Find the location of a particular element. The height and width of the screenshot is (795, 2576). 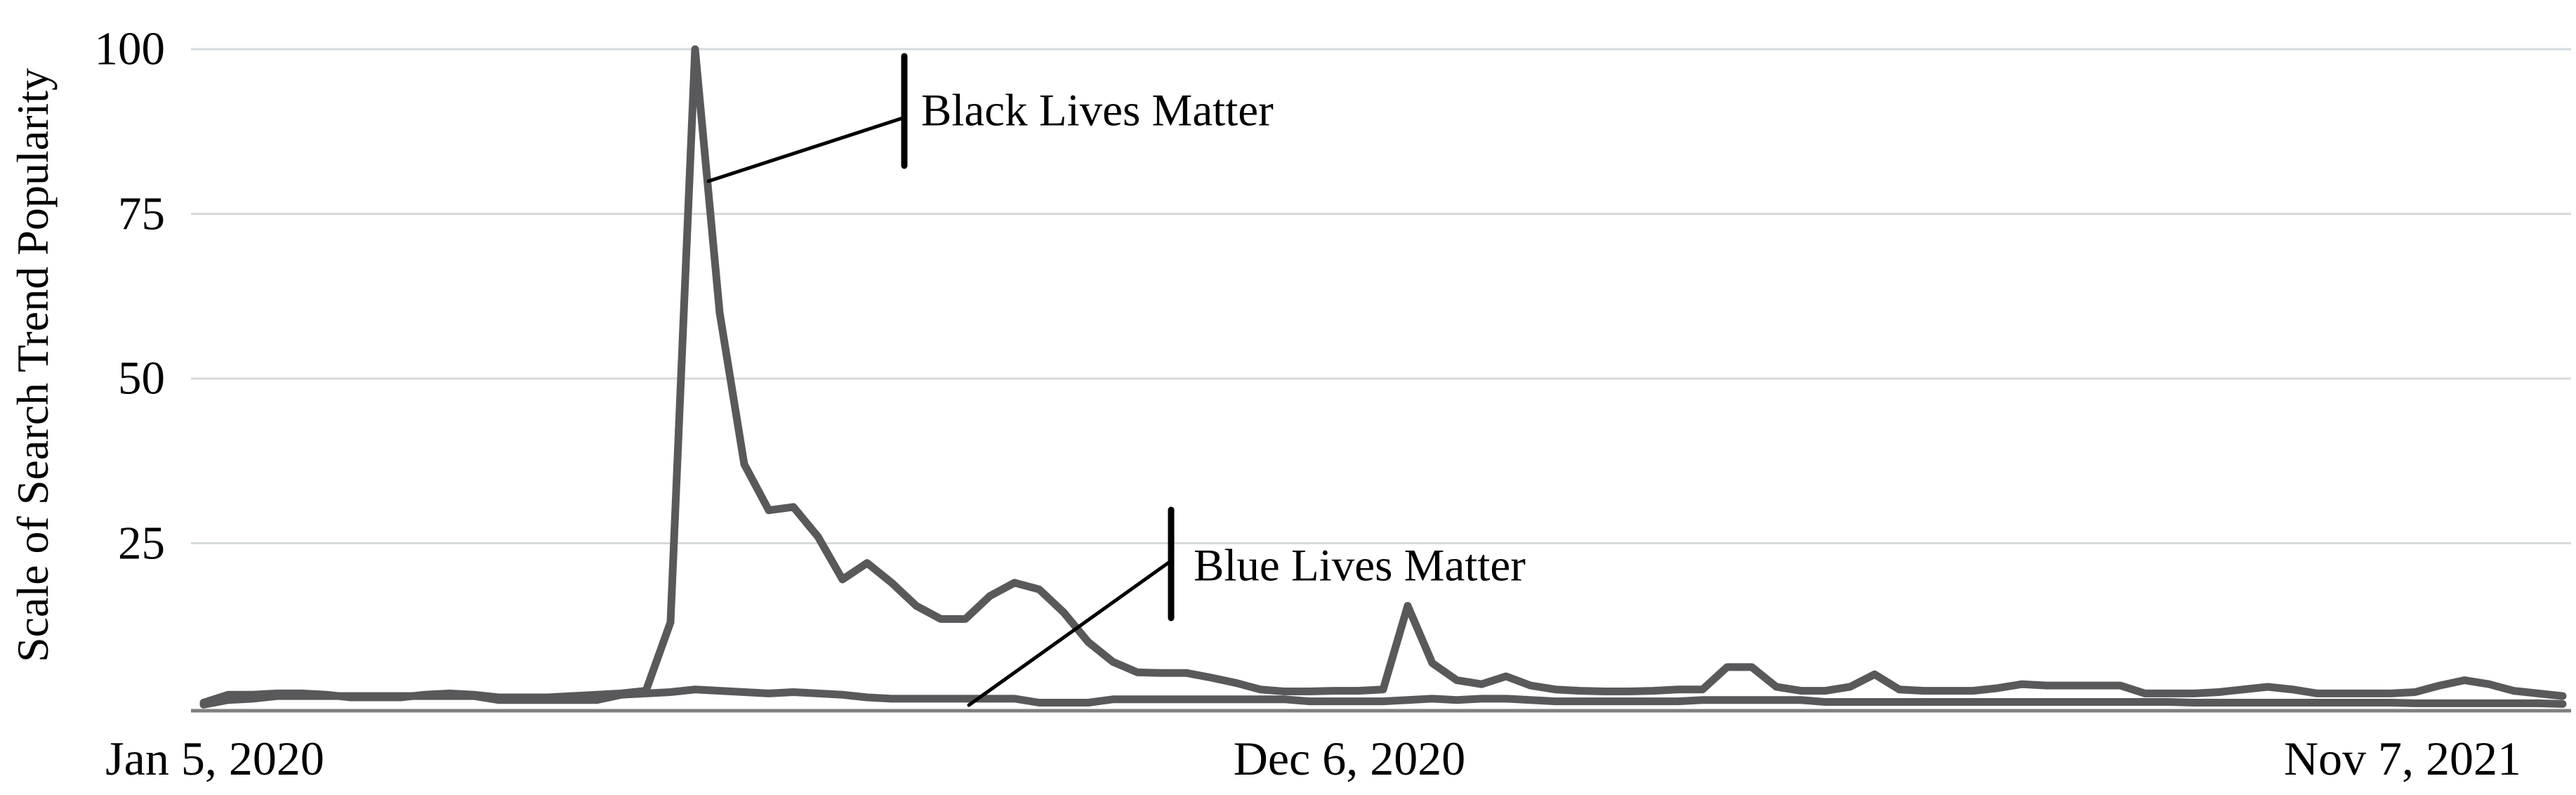

x-tick-label-middle: Dec 6, 2020 is located at coordinates (1349, 758).